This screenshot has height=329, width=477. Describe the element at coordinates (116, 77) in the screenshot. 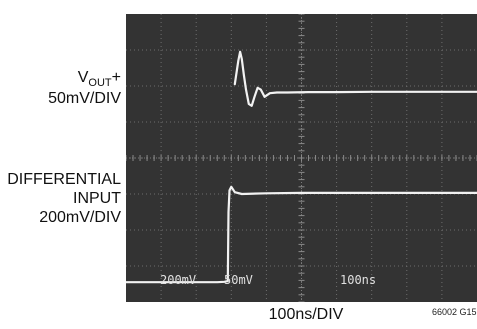

I see `vout-name-suffix: +` at that location.